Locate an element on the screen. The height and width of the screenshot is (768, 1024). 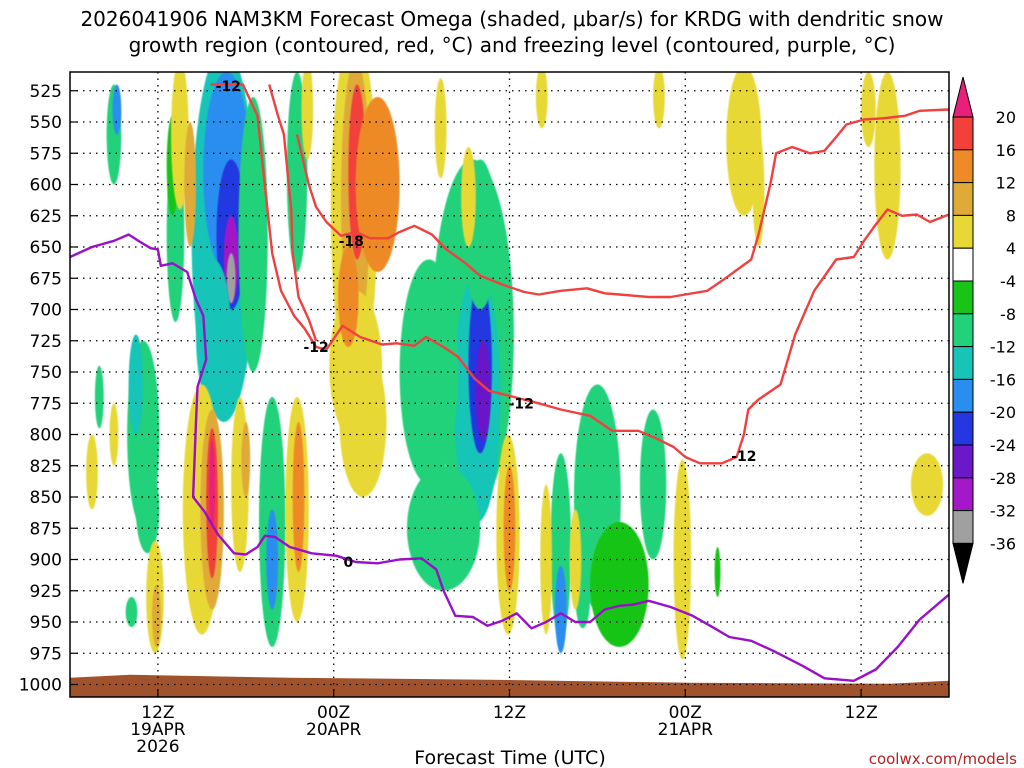
colorbar-label-9: -20 is located at coordinates (1003, 412).